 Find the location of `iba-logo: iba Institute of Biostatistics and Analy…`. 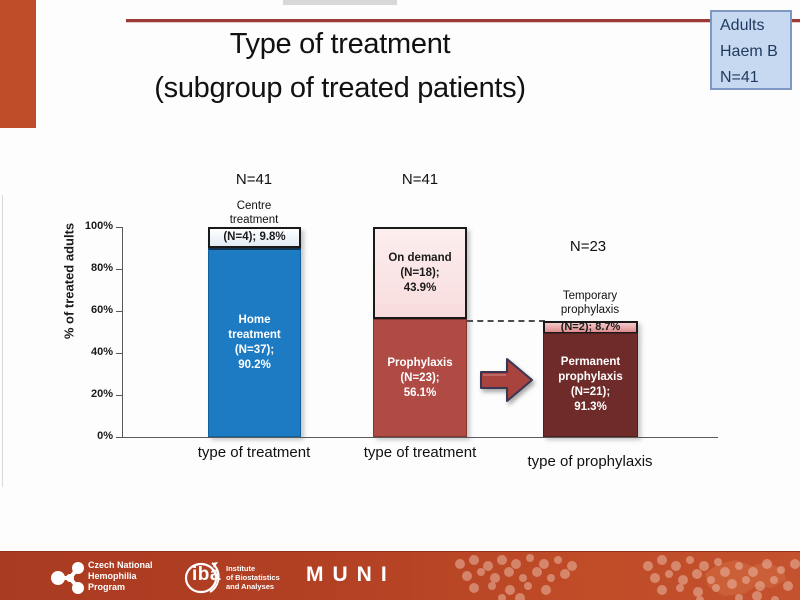

iba-logo: iba Institute of Biostatistics and Analy… is located at coordinates (242, 577).